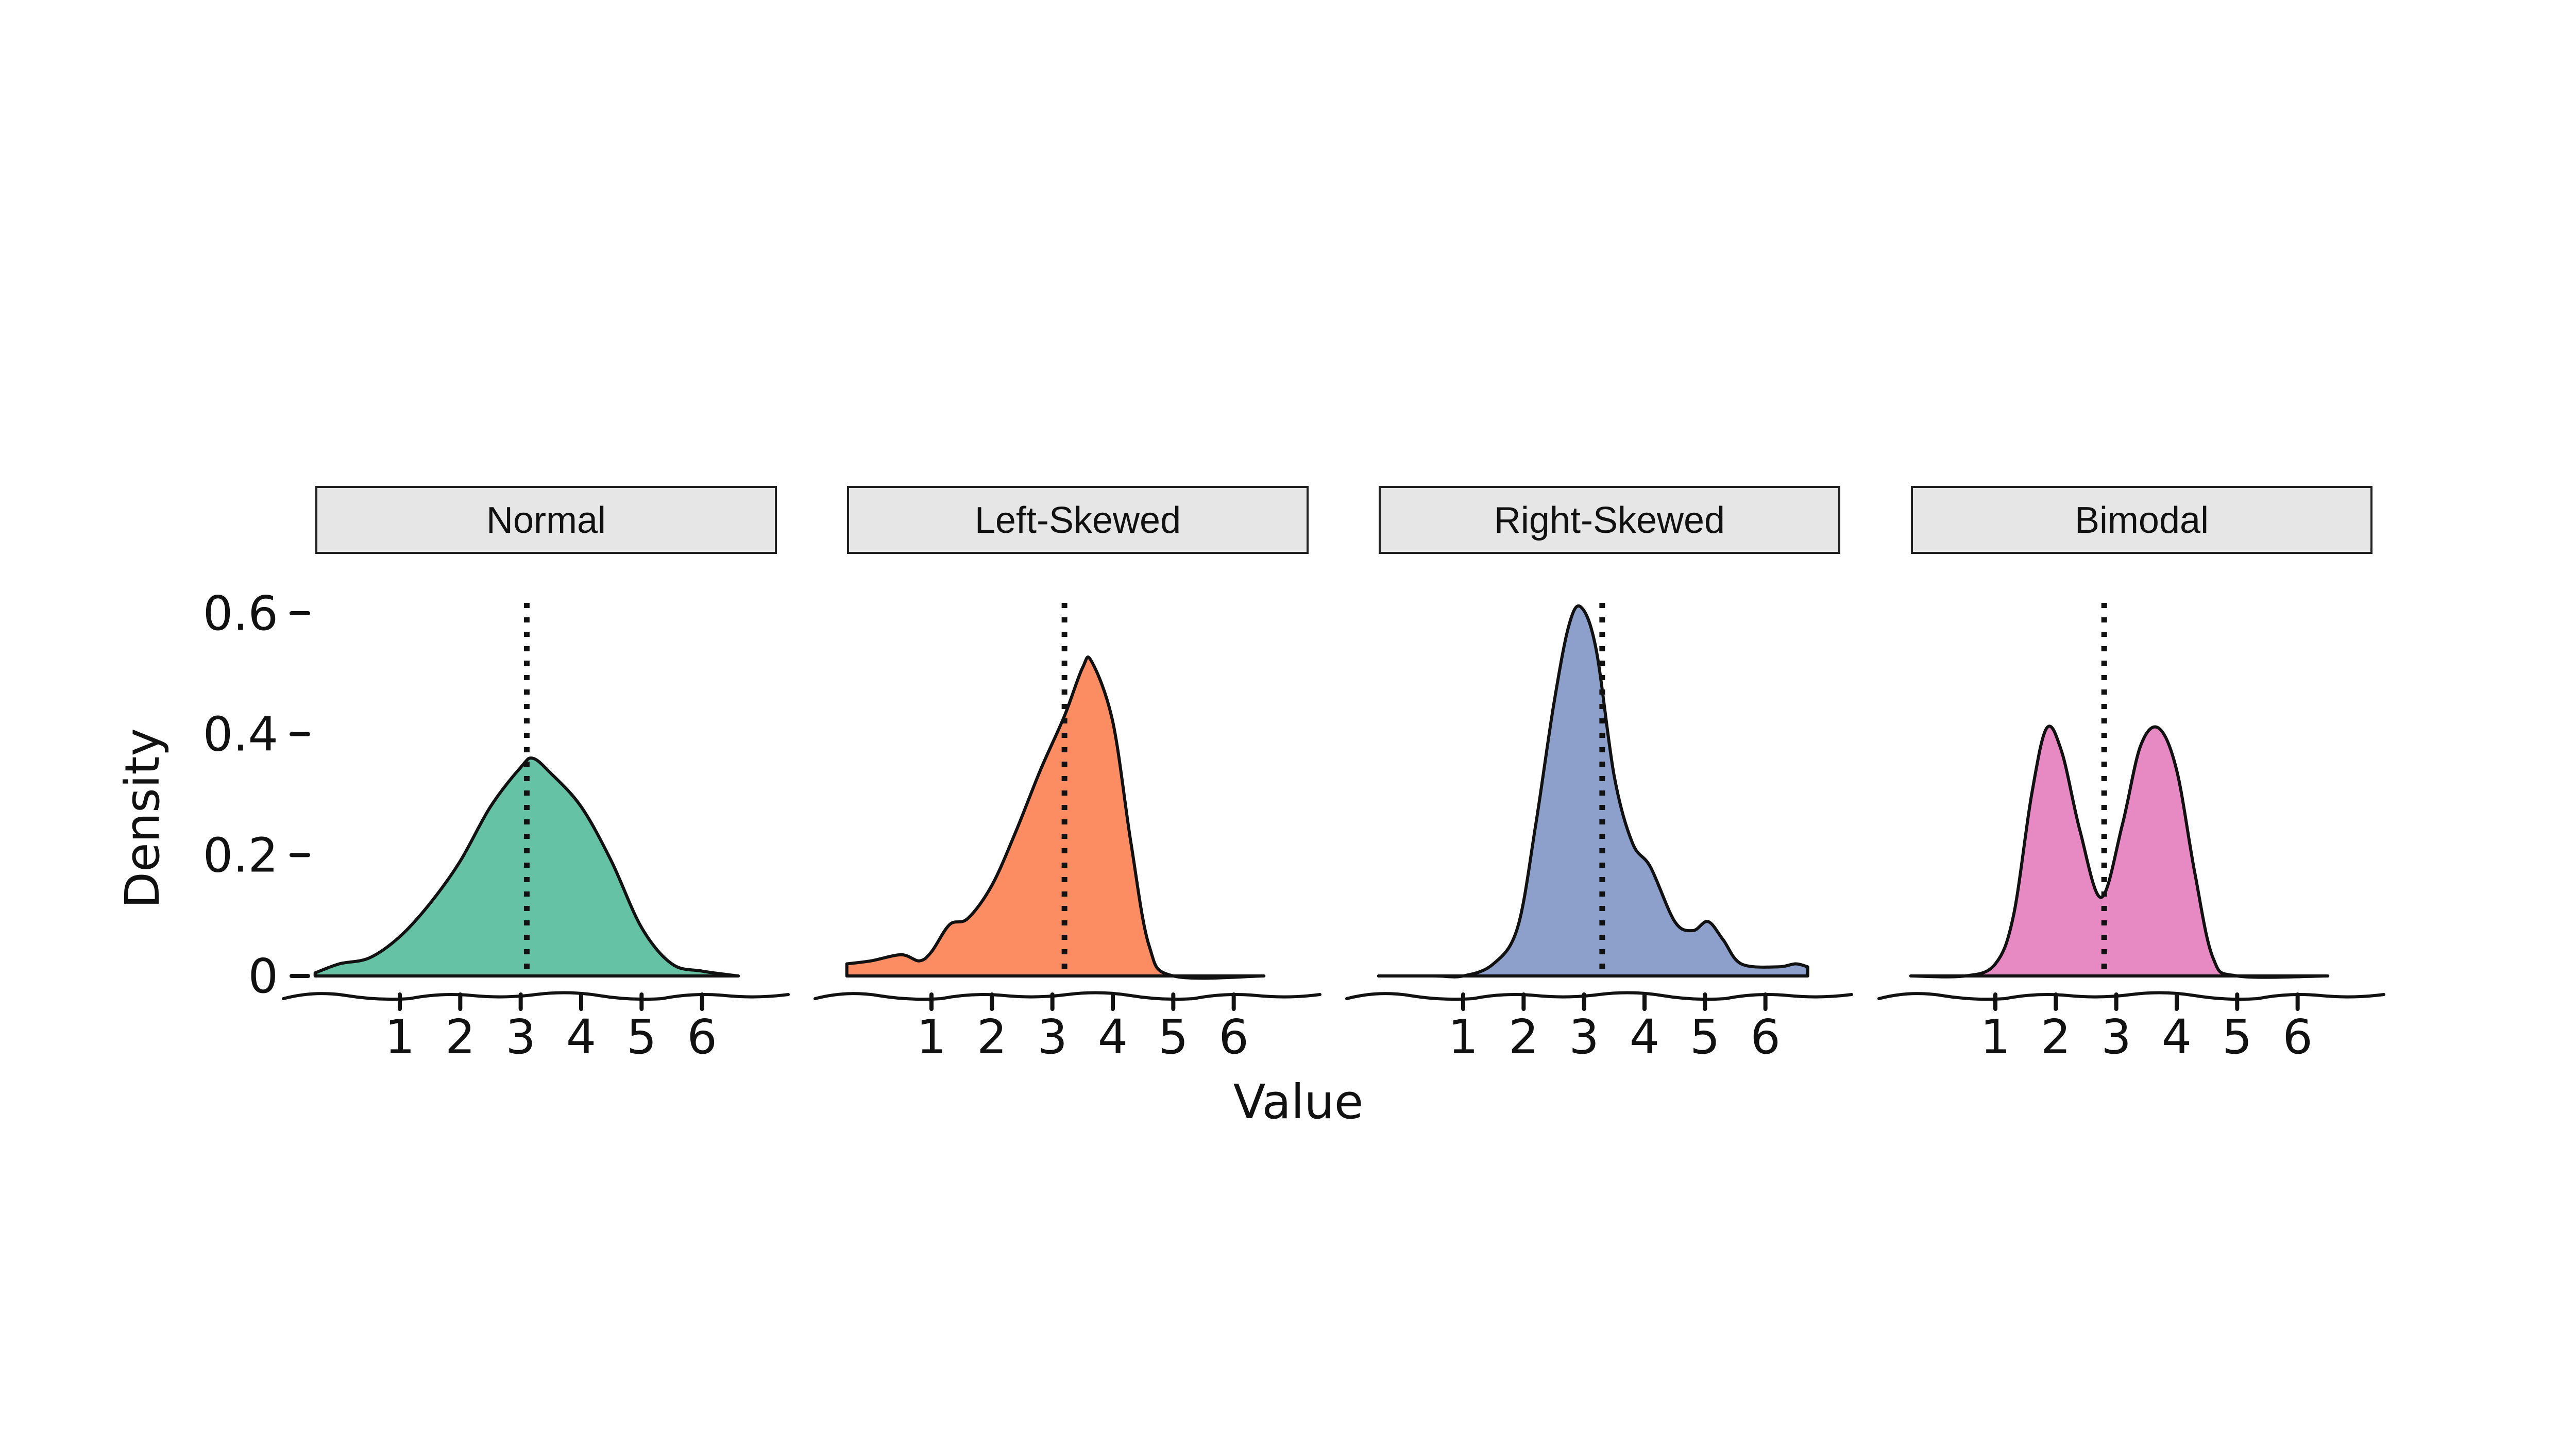 Image resolution: width=2576 pixels, height=1449 pixels. What do you see at coordinates (240, 734) in the screenshot?
I see `y-tick-label: 0.4` at bounding box center [240, 734].